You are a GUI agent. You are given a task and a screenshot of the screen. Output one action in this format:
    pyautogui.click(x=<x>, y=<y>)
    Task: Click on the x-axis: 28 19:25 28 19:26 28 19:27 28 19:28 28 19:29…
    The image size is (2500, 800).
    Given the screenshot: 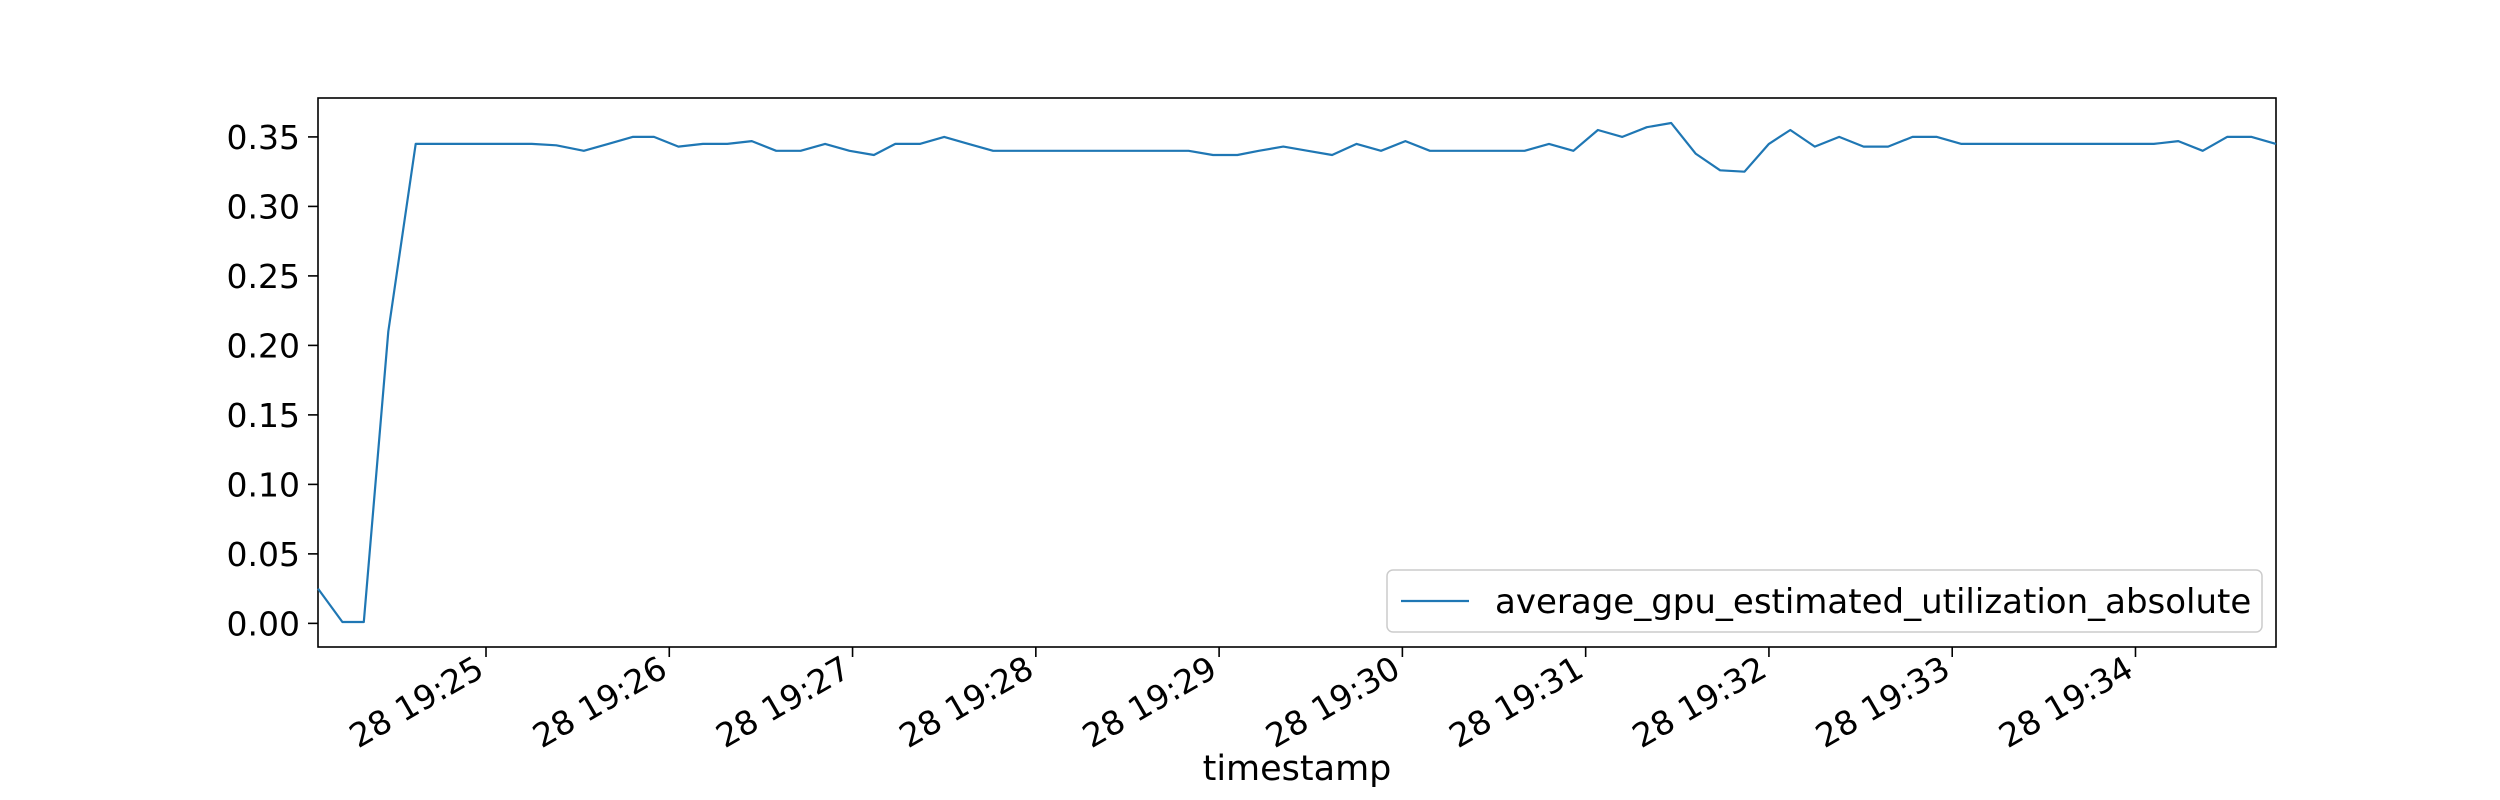 What is the action you would take?
    pyautogui.click(x=1241, y=701)
    